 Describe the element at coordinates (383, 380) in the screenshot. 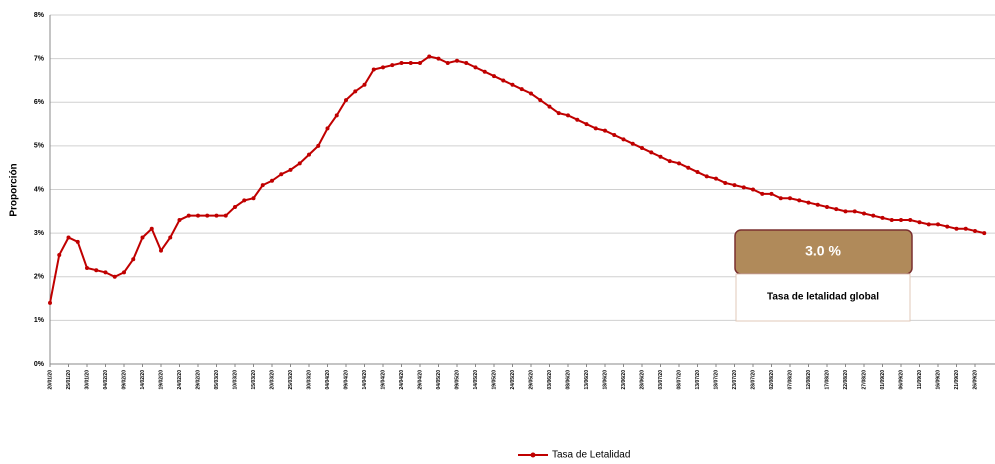

I see `x-tick-label: 19/04/20` at that location.